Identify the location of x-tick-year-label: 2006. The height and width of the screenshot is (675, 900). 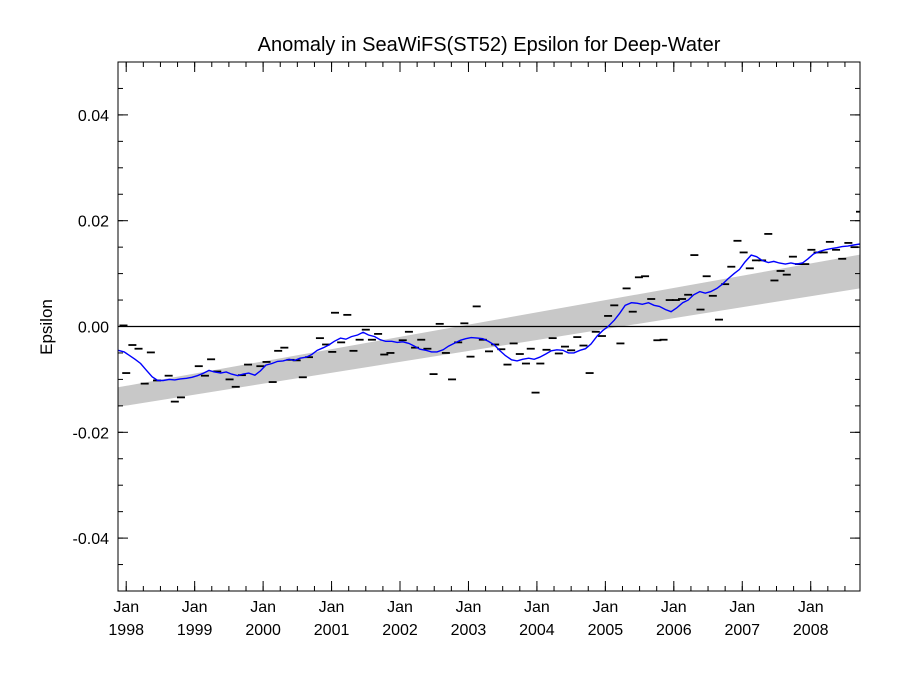
(674, 630).